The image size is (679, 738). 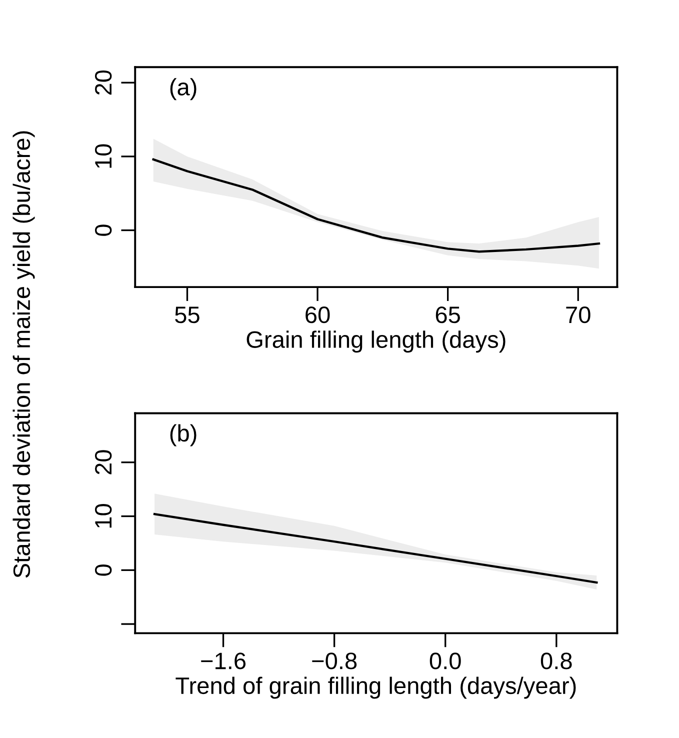 What do you see at coordinates (223, 661) in the screenshot?
I see `x-tick-label: −1.6` at bounding box center [223, 661].